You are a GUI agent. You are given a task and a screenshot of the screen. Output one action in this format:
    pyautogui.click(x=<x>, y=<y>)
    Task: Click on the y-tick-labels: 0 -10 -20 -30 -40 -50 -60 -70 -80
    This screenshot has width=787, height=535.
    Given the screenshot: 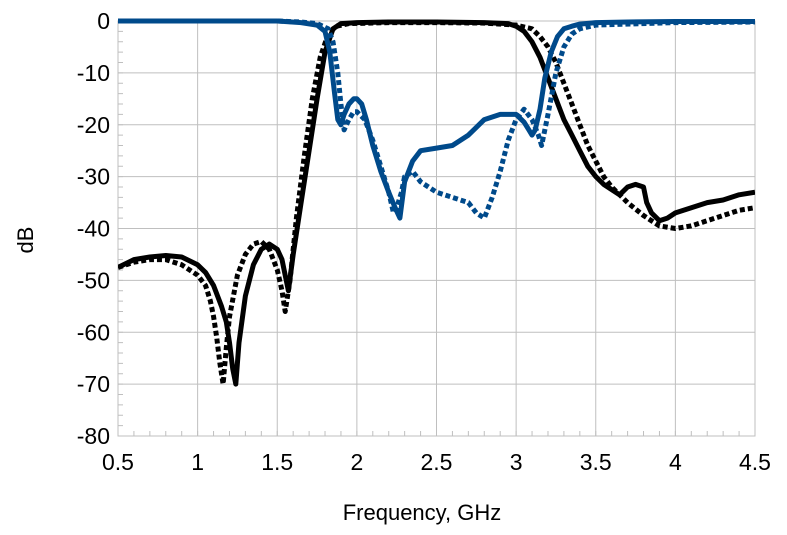 What is the action you would take?
    pyautogui.click(x=93, y=228)
    